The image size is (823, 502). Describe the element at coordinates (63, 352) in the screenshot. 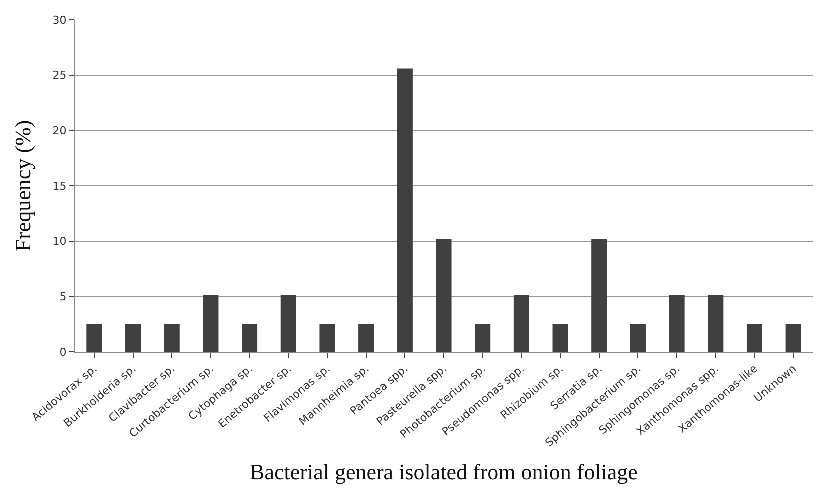

I see `y-tick-label: 0` at that location.